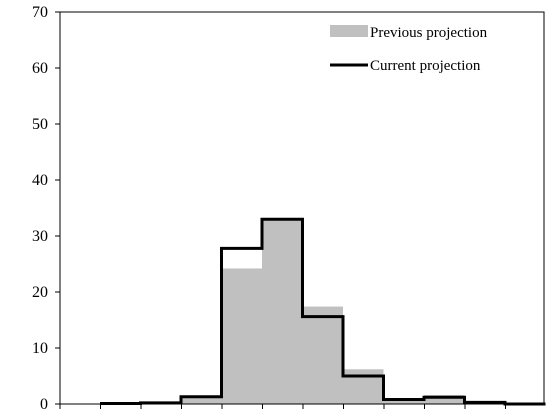 The width and height of the screenshot is (549, 416). Describe the element at coordinates (40, 292) in the screenshot. I see `y-tick-label: 20` at that location.